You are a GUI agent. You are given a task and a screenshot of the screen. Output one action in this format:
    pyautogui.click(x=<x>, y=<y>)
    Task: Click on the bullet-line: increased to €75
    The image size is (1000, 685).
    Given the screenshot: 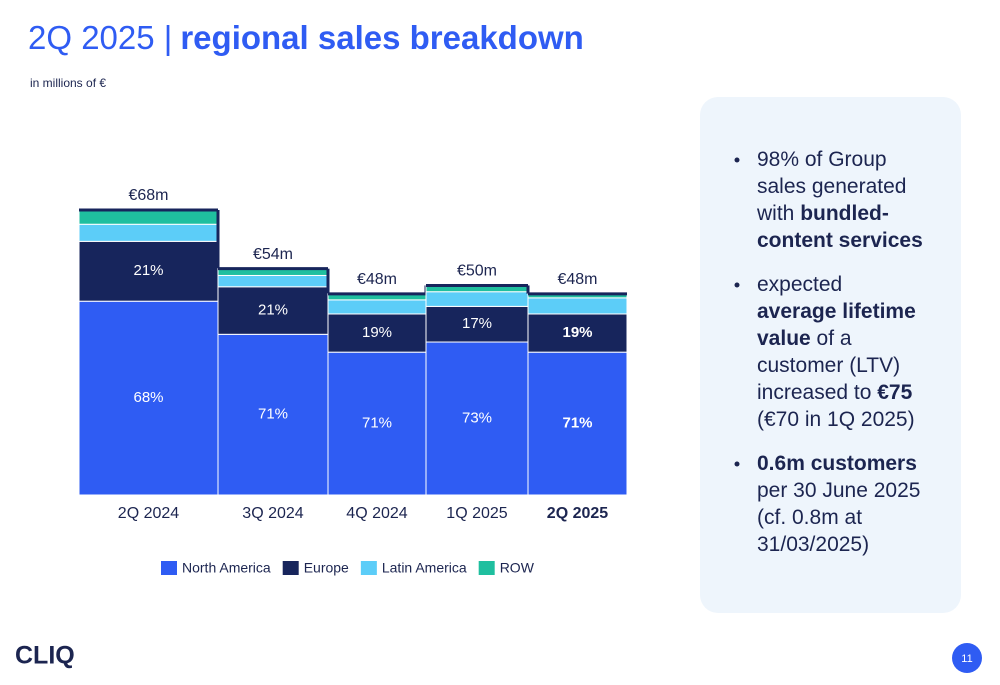 What is the action you would take?
    pyautogui.click(x=835, y=392)
    